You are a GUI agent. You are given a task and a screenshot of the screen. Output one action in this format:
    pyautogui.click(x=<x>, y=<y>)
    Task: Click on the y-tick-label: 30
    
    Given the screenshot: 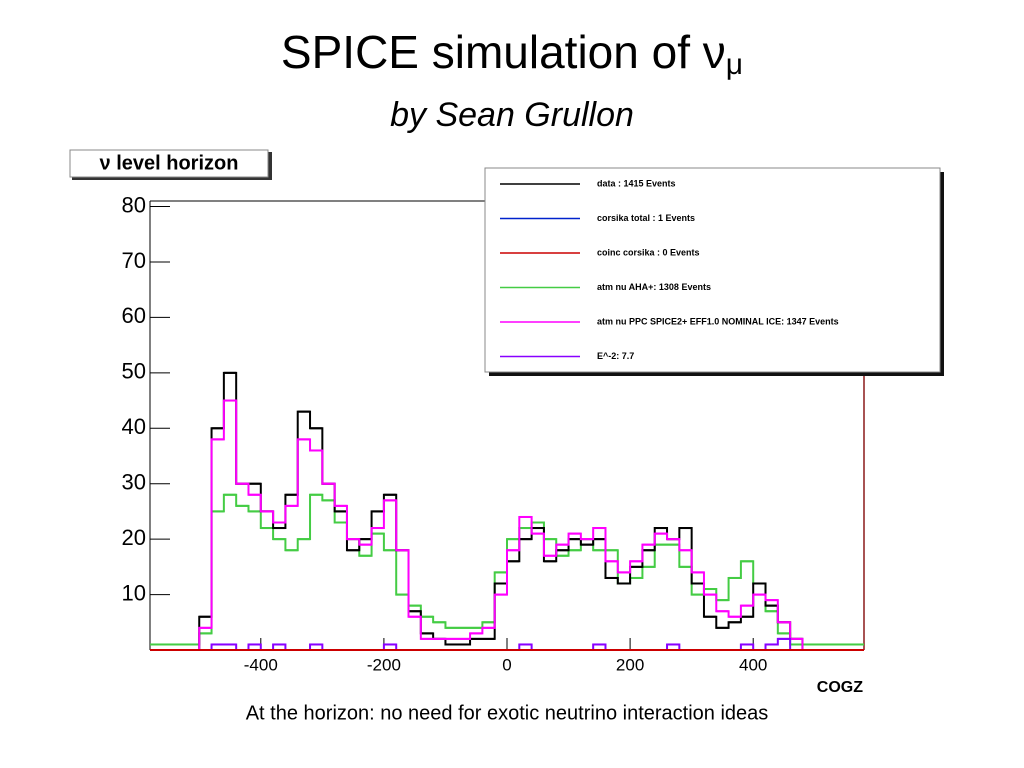 What is the action you would take?
    pyautogui.click(x=134, y=482)
    